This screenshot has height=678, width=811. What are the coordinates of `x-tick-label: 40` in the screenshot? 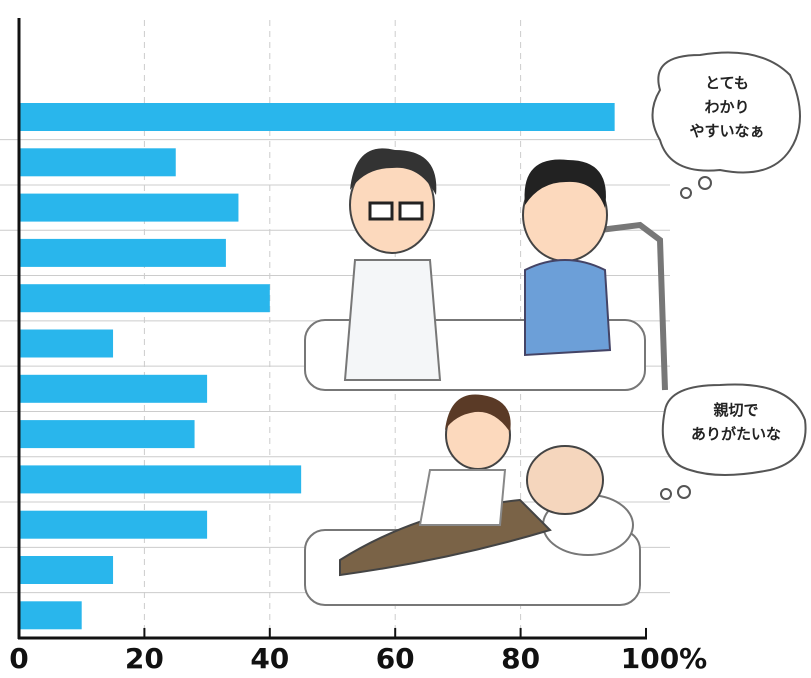 It's located at (269, 658).